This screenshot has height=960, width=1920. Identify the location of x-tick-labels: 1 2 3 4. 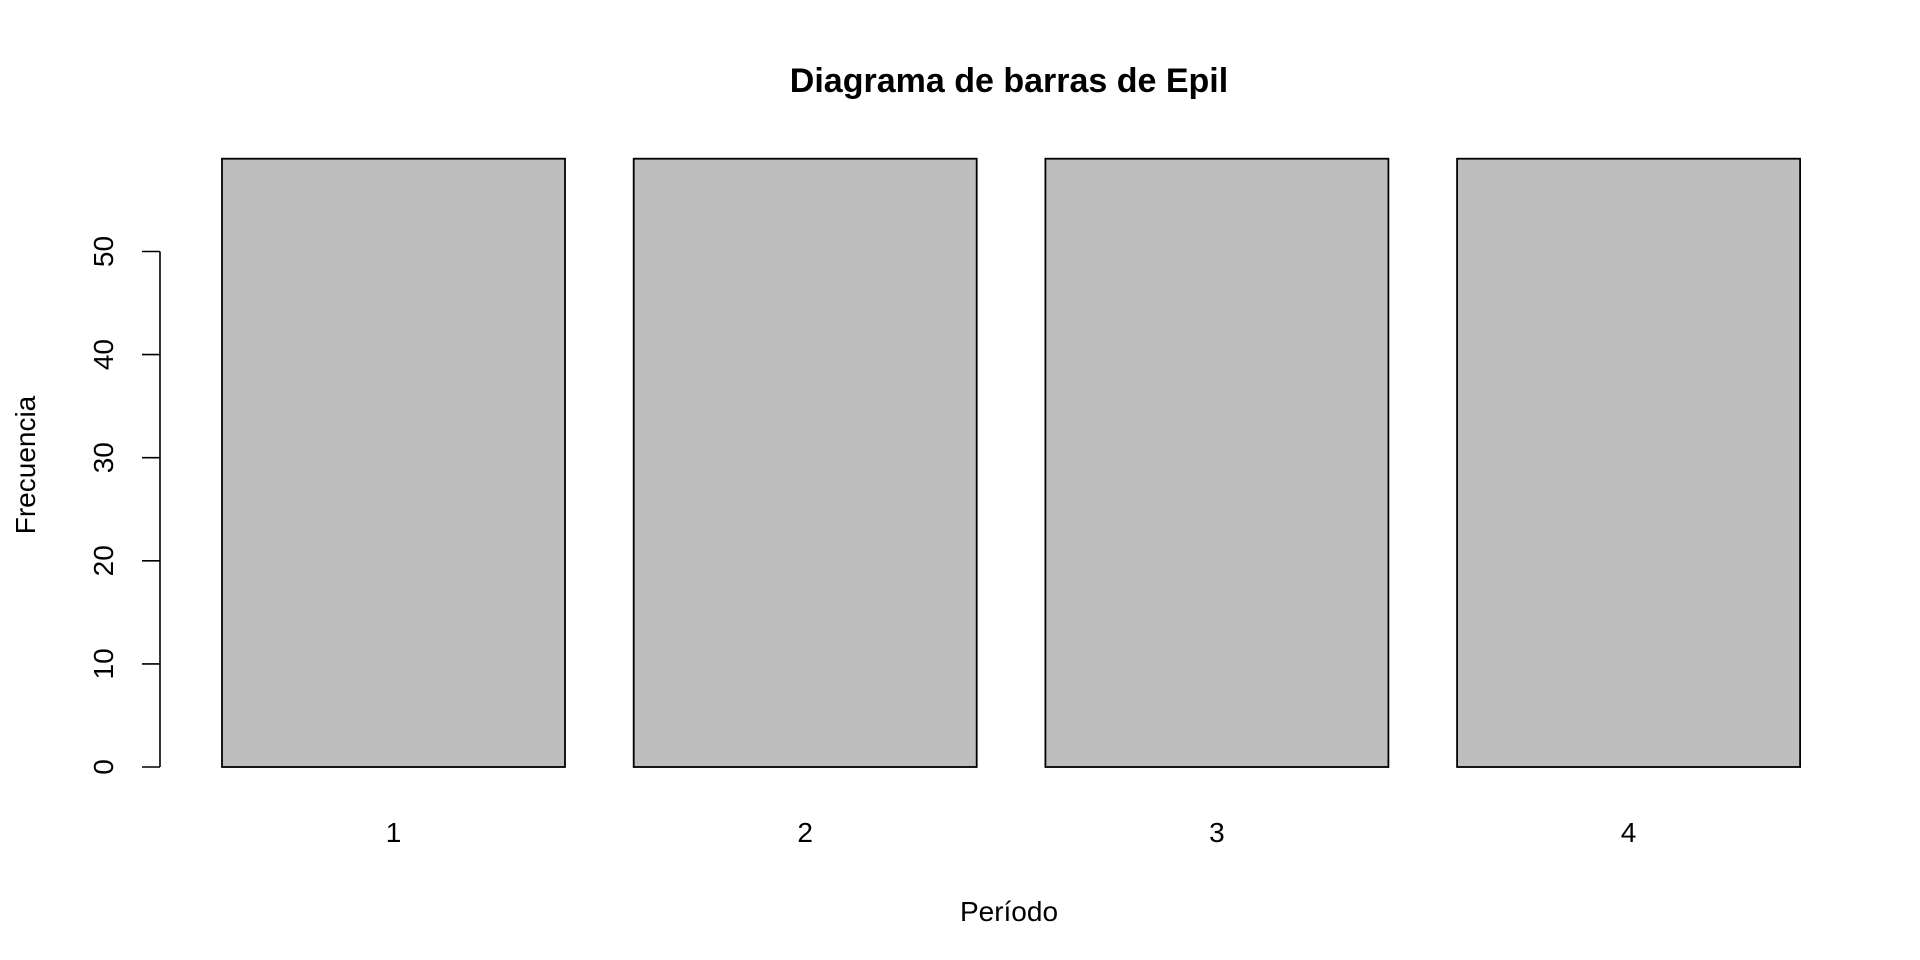
(1011, 832).